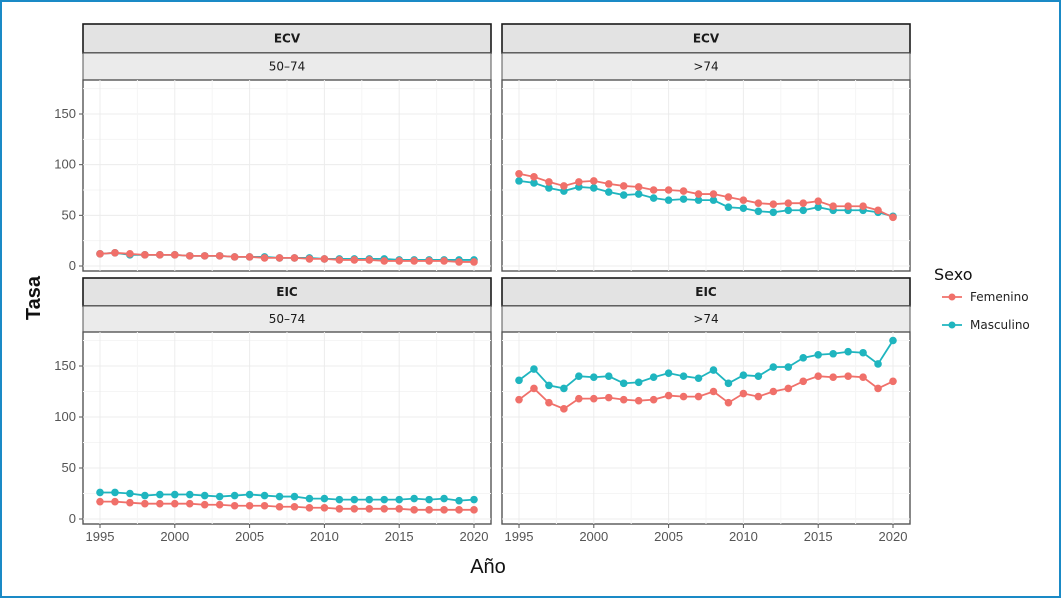 Image resolution: width=1061 pixels, height=598 pixels. Describe the element at coordinates (287, 67) in the screenshot. I see `strip-bottom-label: 50–74` at that location.